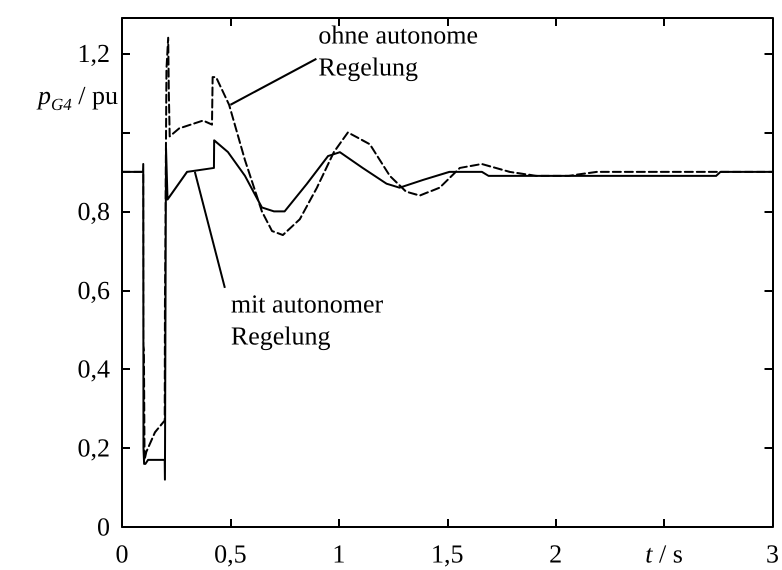  Describe the element at coordinates (94, 211) in the screenshot. I see `y-tick-label: 0,8` at that location.